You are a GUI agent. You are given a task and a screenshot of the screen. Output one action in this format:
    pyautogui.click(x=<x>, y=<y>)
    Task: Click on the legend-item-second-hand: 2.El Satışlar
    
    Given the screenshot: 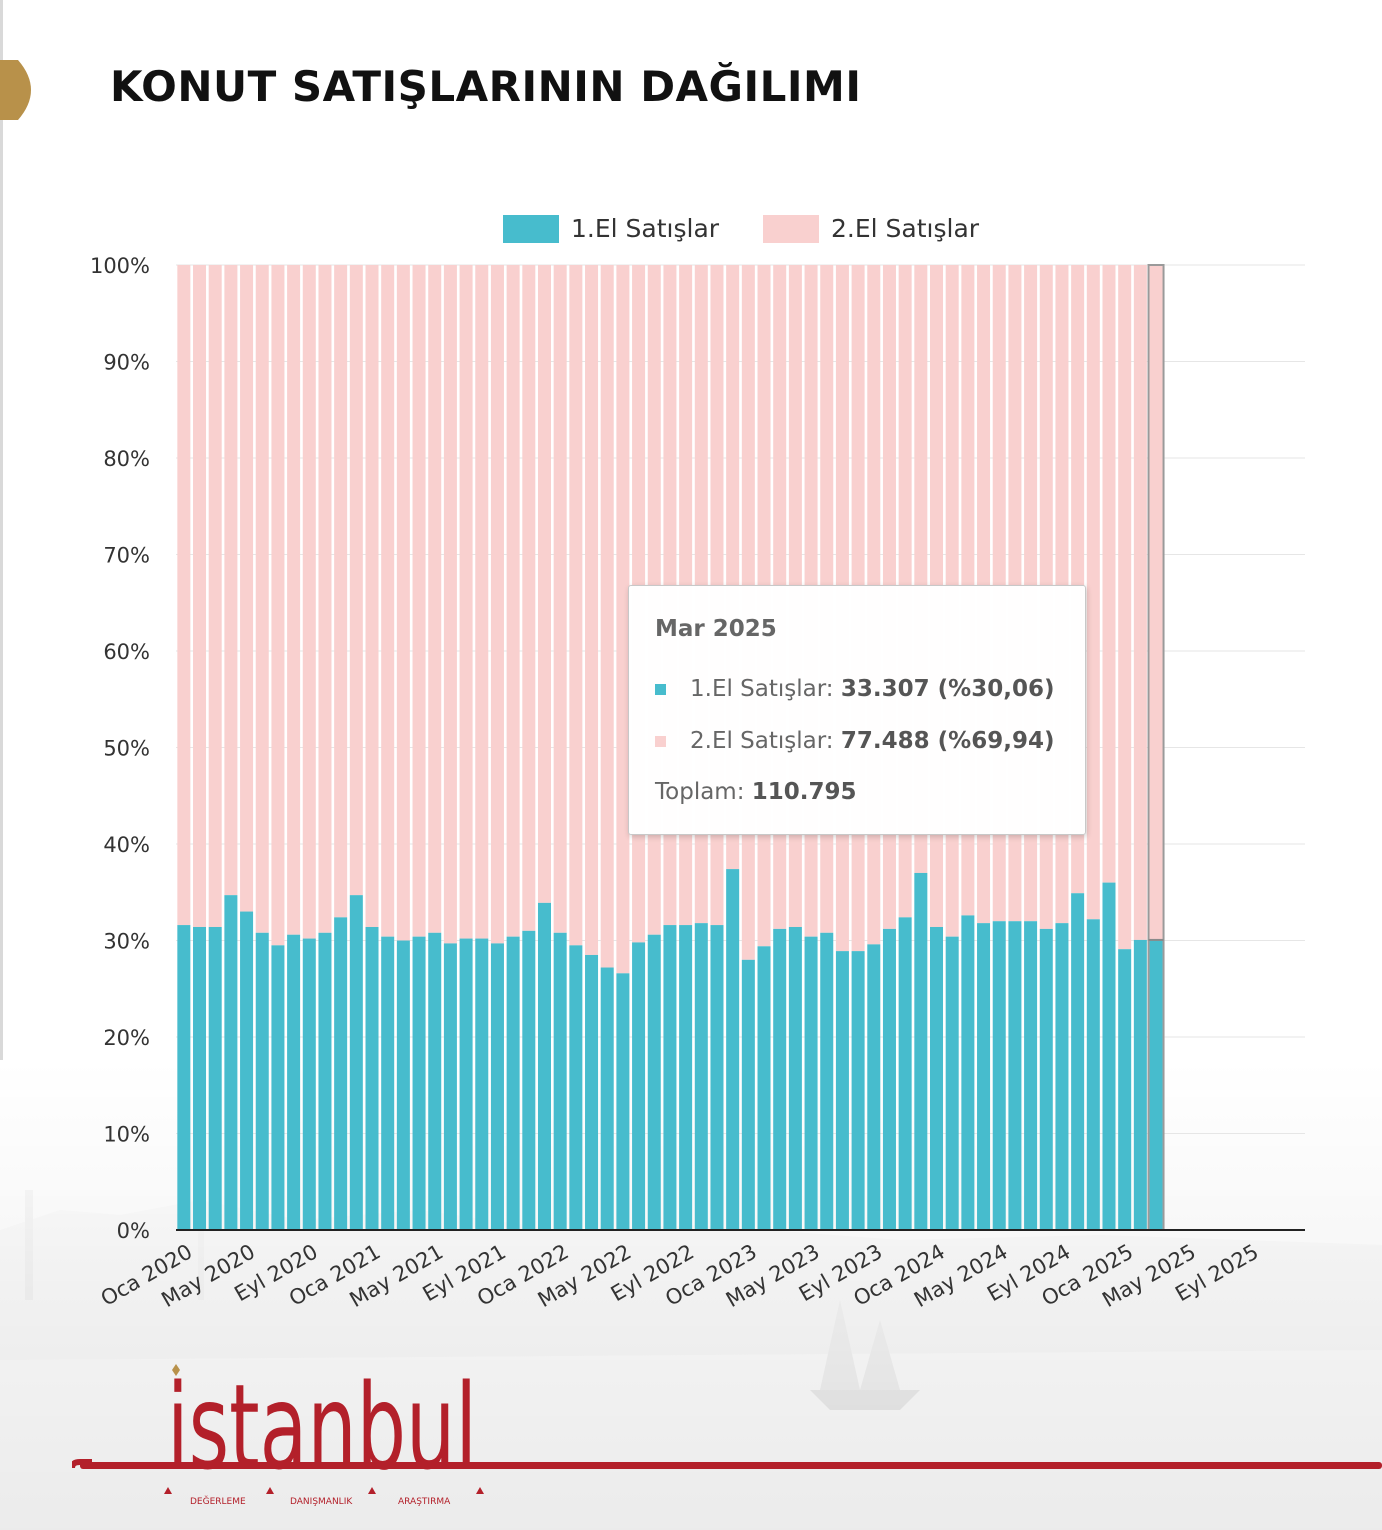 What is the action you would take?
    pyautogui.click(x=871, y=228)
    